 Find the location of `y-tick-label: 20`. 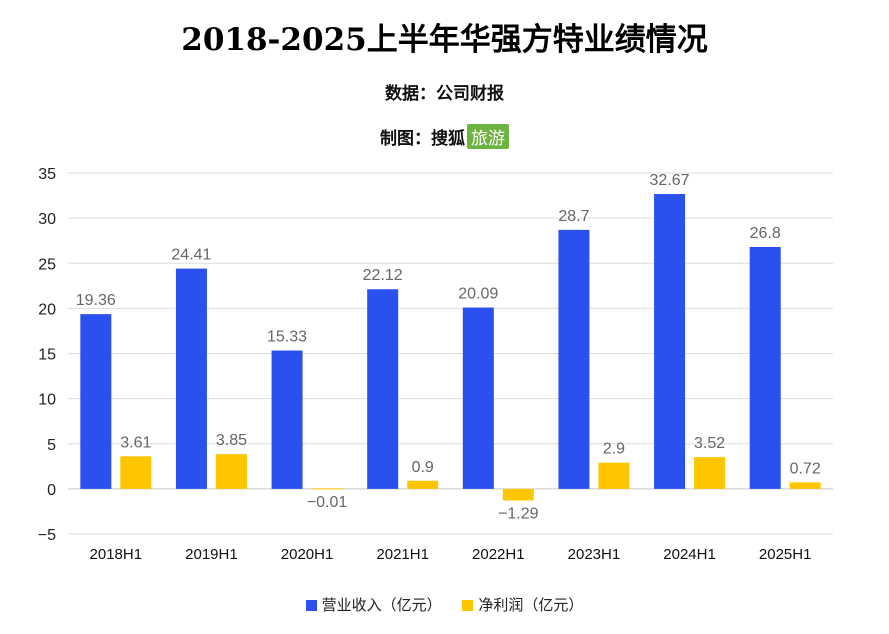

y-tick-label: 20 is located at coordinates (47, 309).